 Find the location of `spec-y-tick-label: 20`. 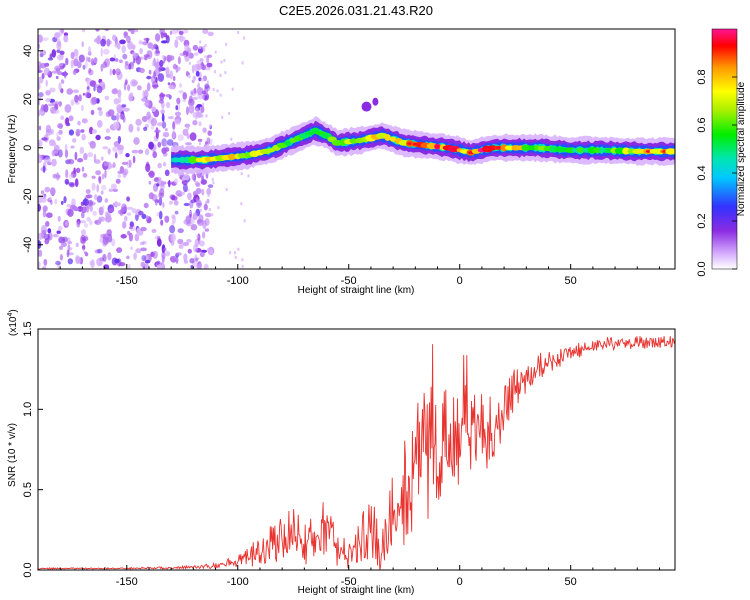

spec-y-tick-label: 20 is located at coordinates (28, 99).